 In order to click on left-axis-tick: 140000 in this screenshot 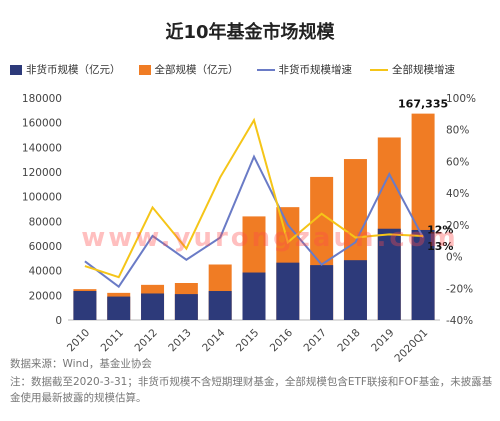, I will do `click(42, 148)`.